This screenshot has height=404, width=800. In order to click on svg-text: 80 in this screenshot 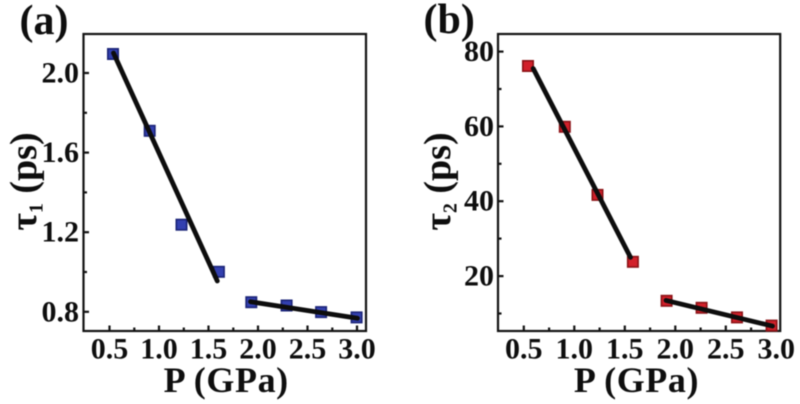, I will do `click(479, 51)`.